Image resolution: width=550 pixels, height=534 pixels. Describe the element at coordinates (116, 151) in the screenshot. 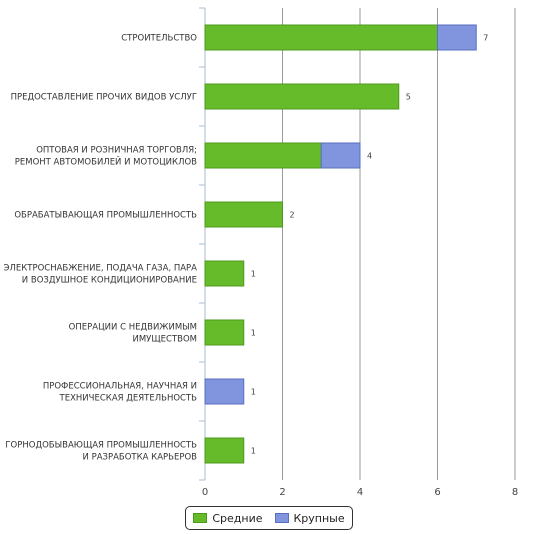

I see `category-label-2-0: ОПТОВАЯ И РОЗНИЧНАЯ ТОРГОВЛЯ;` at that location.